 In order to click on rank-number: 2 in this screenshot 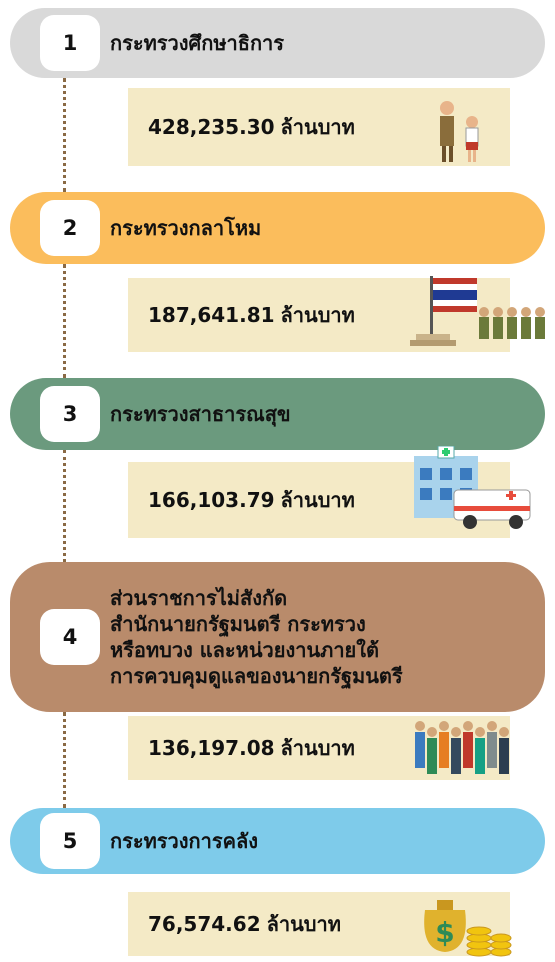, I will do `click(70, 228)`.